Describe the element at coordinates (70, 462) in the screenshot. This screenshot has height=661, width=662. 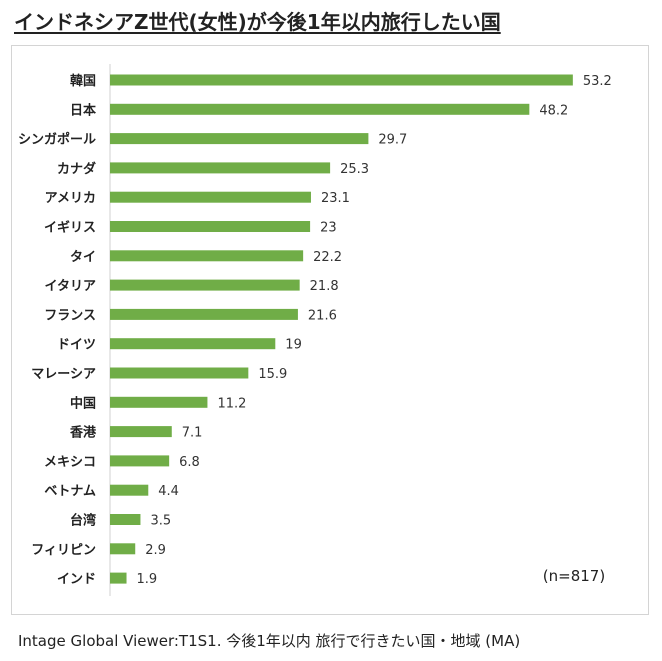
I see `category-label-13: メキシコ` at that location.